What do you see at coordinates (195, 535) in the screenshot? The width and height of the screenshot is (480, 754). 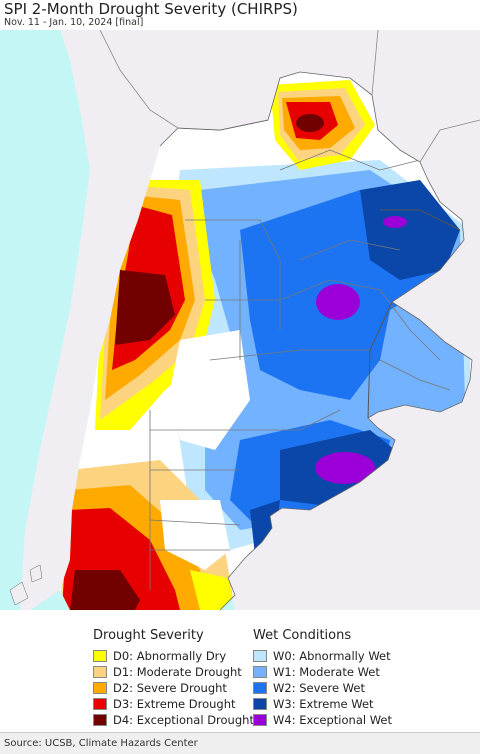 I see `normal-patch-south` at bounding box center [195, 535].